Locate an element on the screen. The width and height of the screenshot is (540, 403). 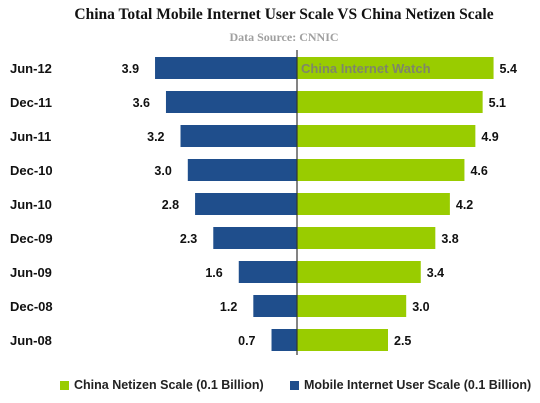
data-label-netizen: 4.2 is located at coordinates (464, 205).